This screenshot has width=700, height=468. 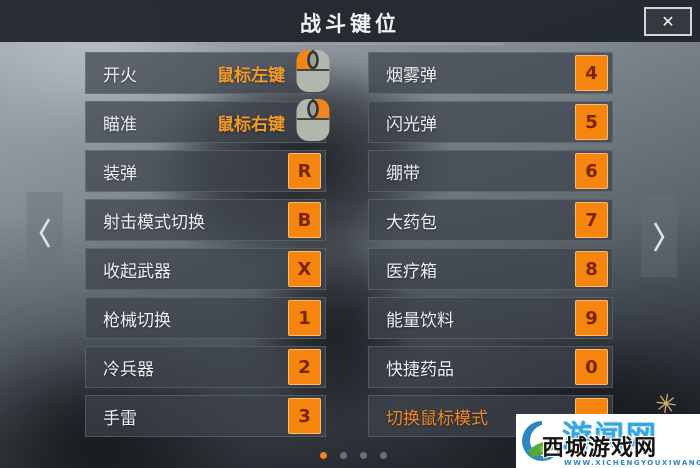 What do you see at coordinates (411, 271) in the screenshot?
I see `keybind-label: 医疗箱` at bounding box center [411, 271].